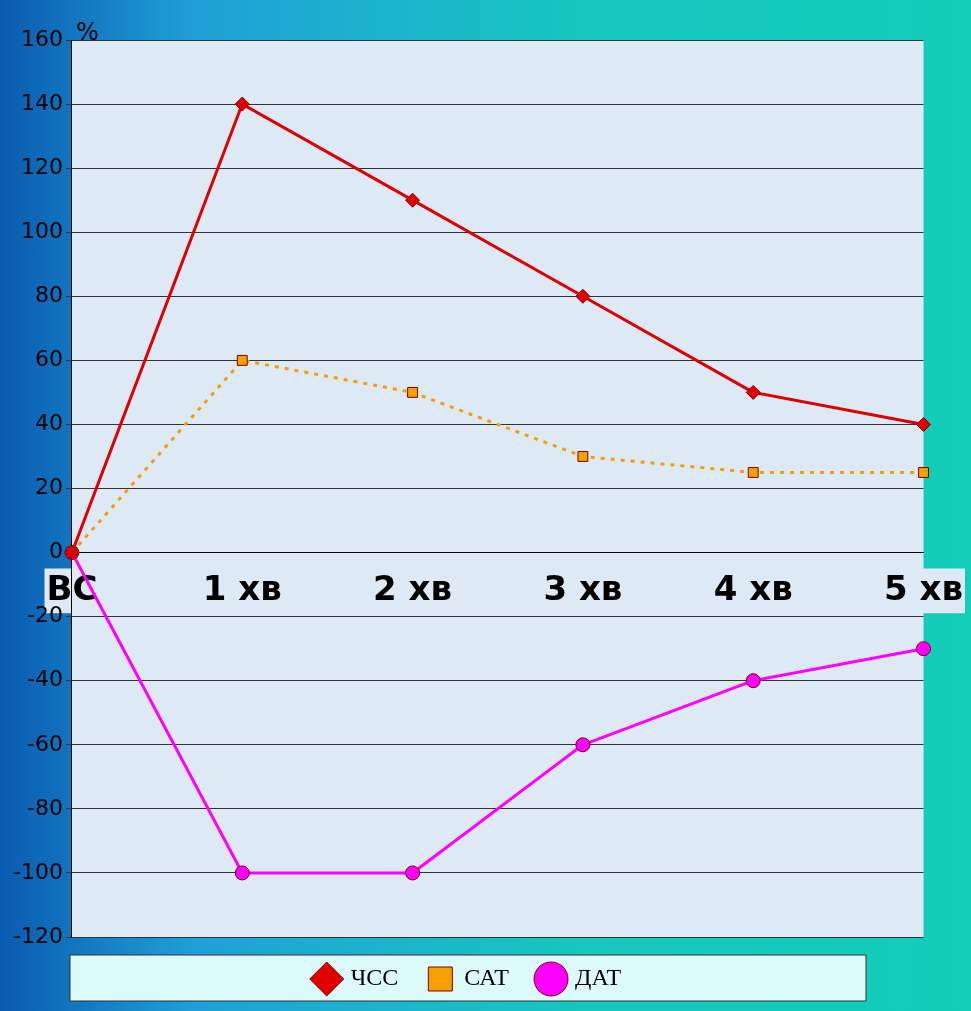 The image size is (971, 1011). What do you see at coordinates (487, 977) in the screenshot?
I see `legend-label: САТ` at bounding box center [487, 977].